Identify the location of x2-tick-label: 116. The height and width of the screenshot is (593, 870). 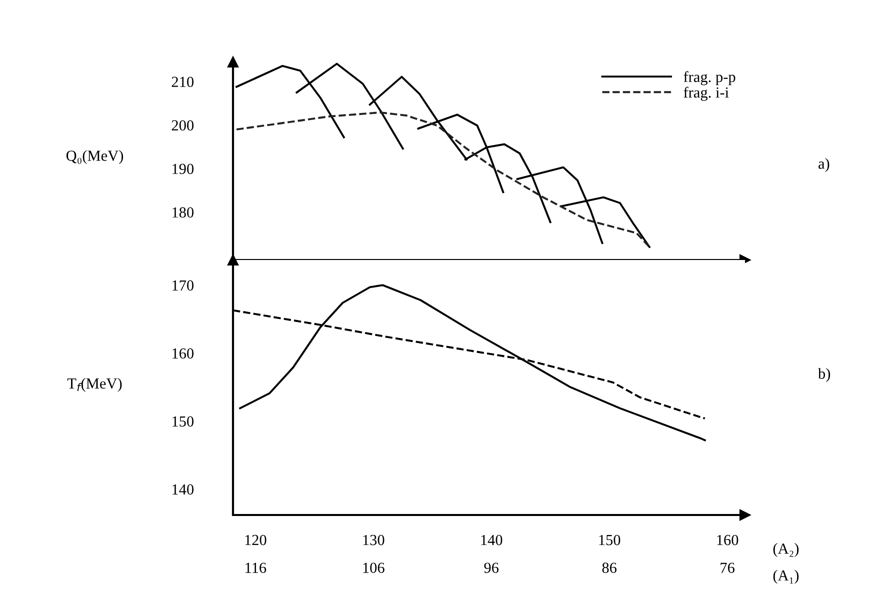
(256, 567).